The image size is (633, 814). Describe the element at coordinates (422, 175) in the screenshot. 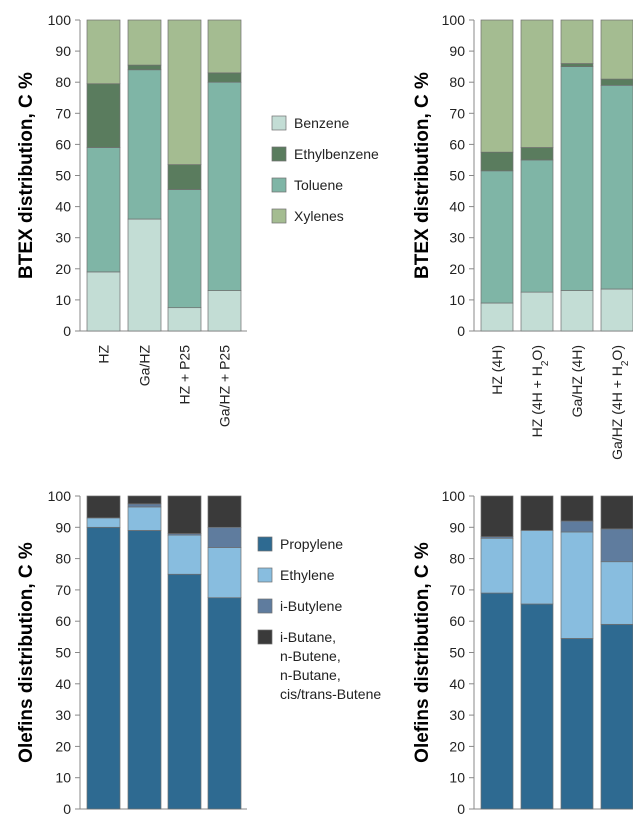

I see `y-axis-title: BTEX distribution, C %` at that location.